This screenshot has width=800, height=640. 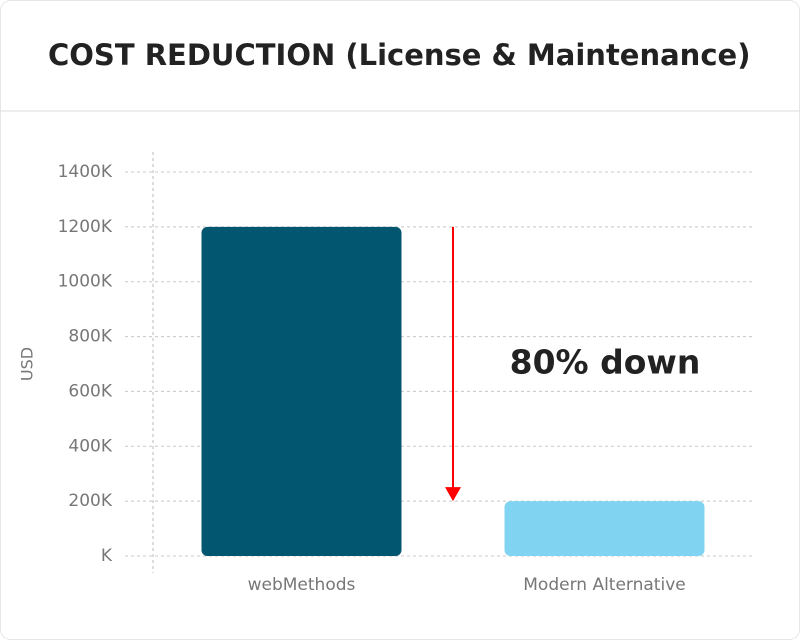 I want to click on y-tick-label: 400K, so click(x=90, y=446).